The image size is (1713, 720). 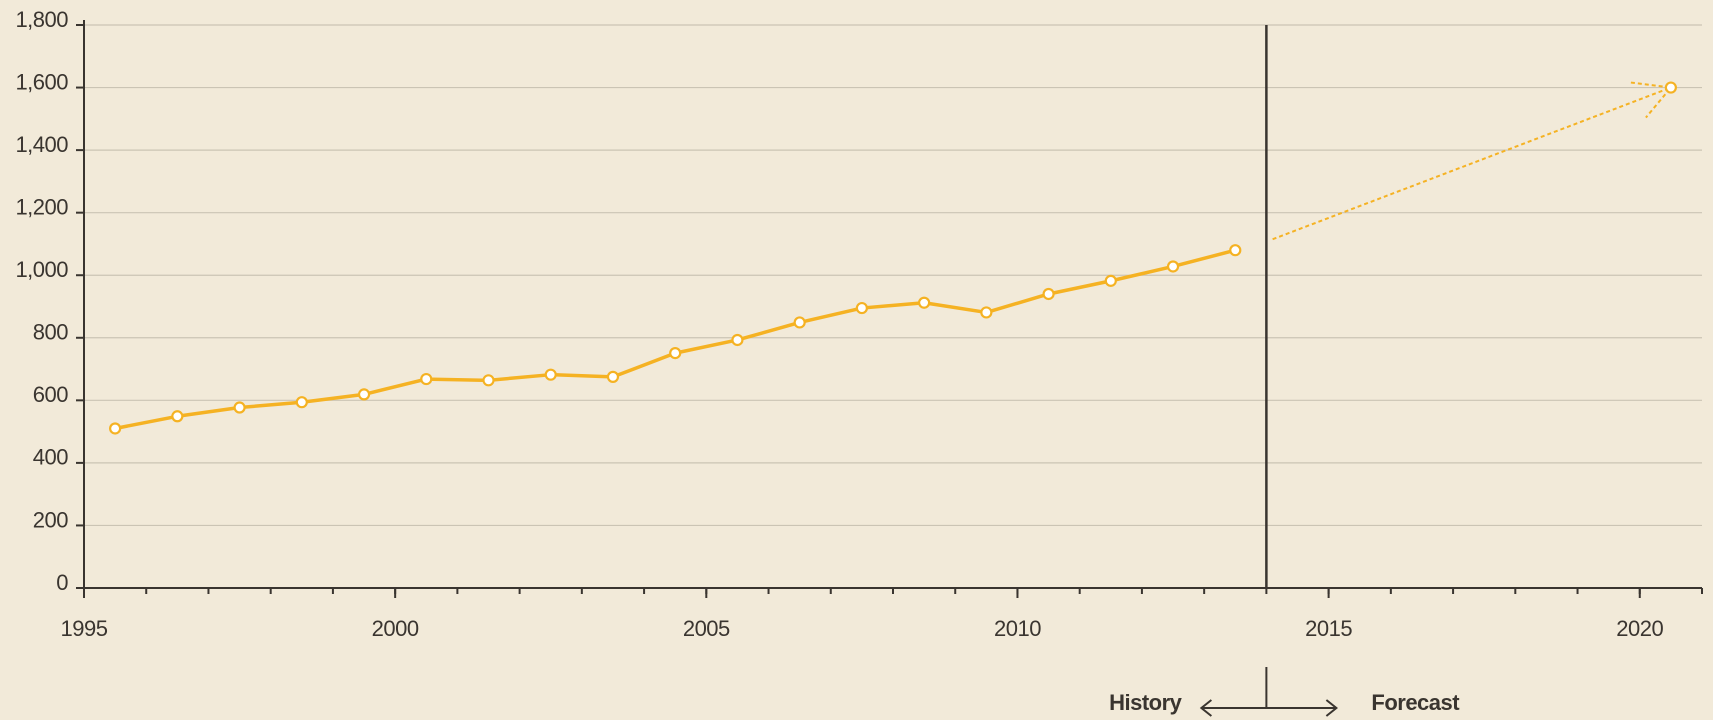 I want to click on history-label: History, so click(x=1146, y=702).